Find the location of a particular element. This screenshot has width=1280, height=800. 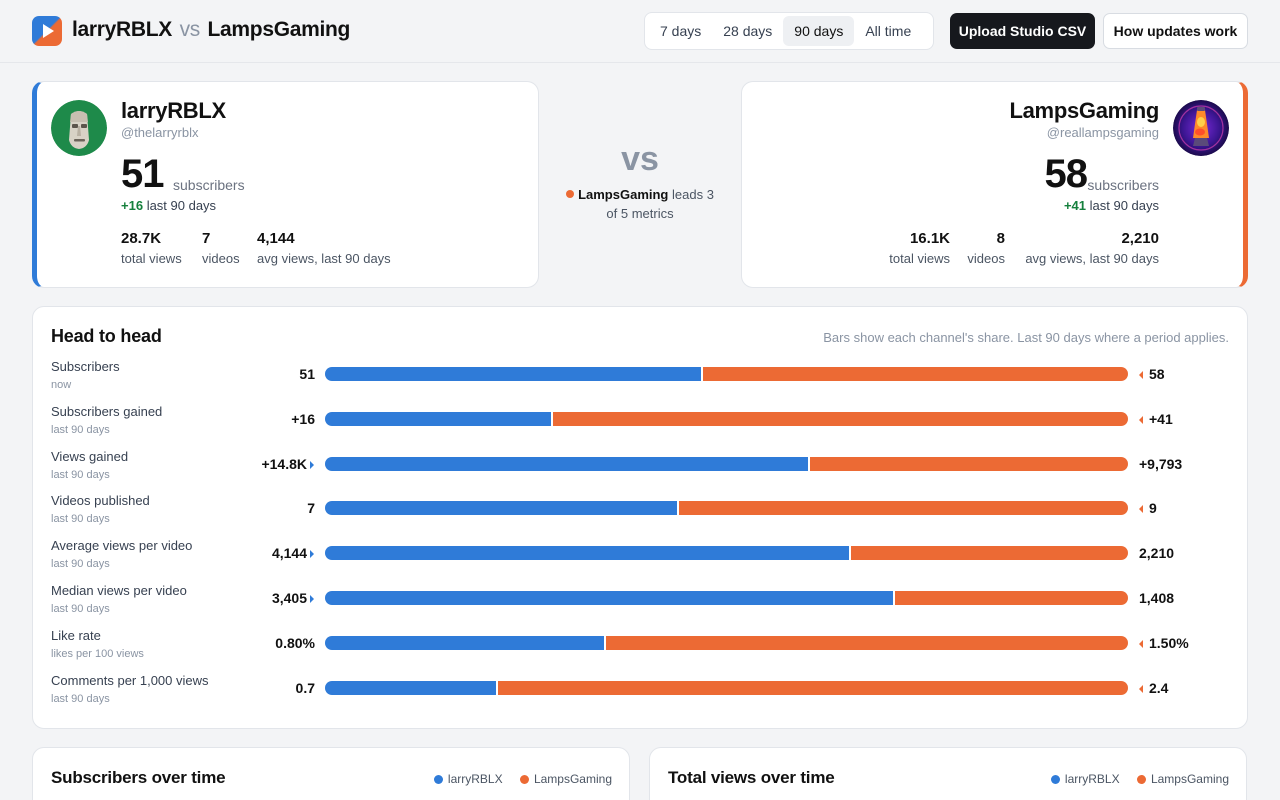

legend-label: larryRBLX is located at coordinates (1092, 779).